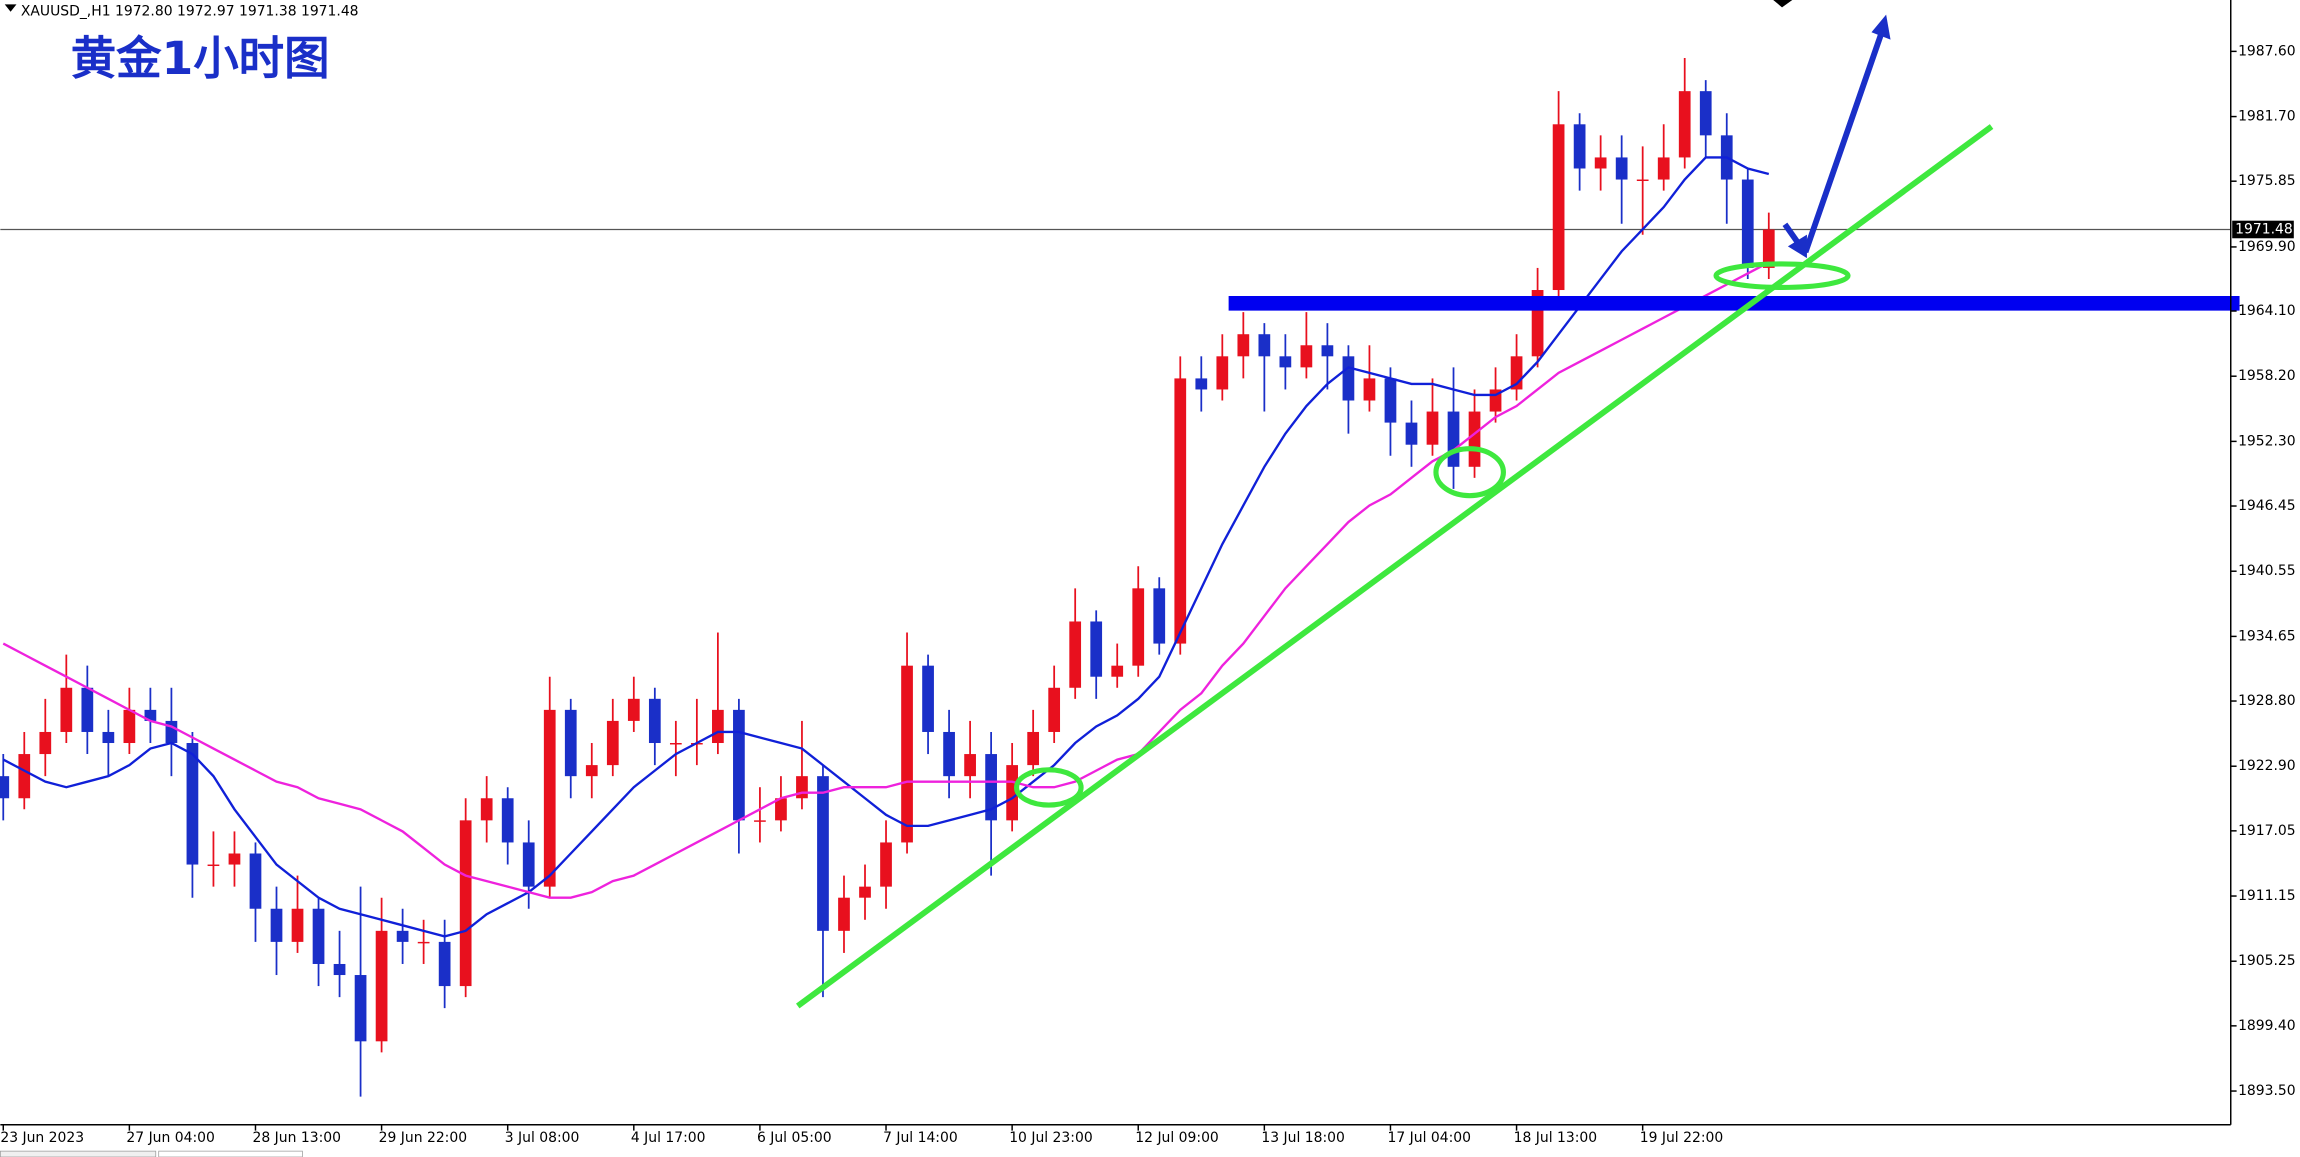  What do you see at coordinates (297, 1138) in the screenshot?
I see `x-tick-label: 28 Jun 13:00` at bounding box center [297, 1138].